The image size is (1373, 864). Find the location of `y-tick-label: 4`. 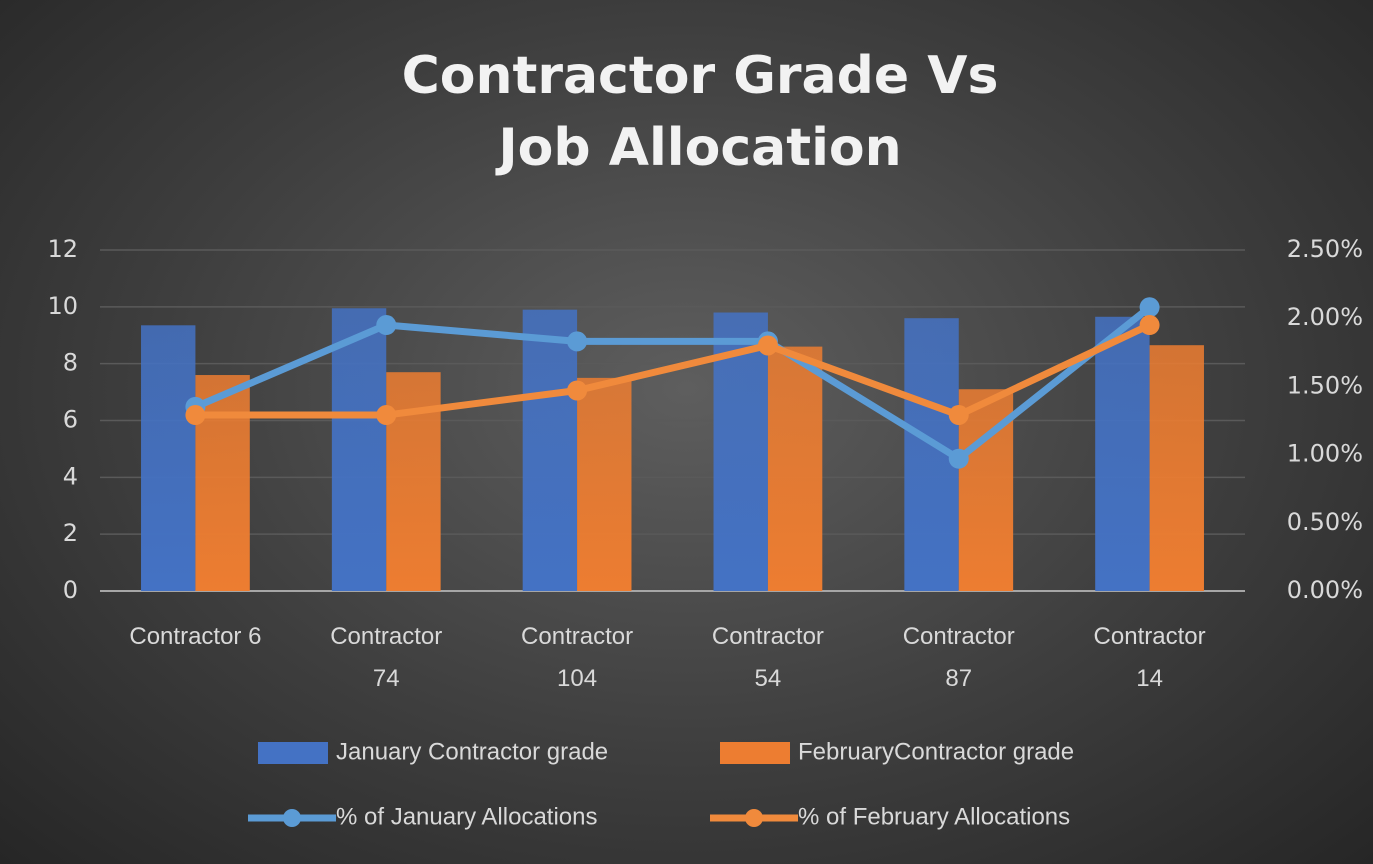

y-tick-label: 4 is located at coordinates (70, 476).